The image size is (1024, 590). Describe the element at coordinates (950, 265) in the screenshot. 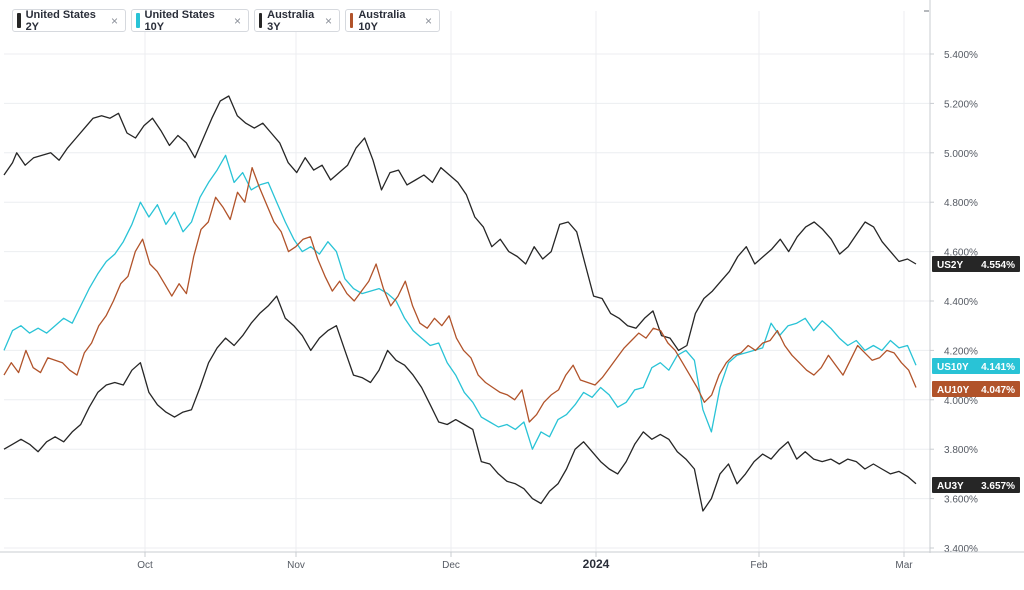

I see `badge-symbol: US2Y` at that location.